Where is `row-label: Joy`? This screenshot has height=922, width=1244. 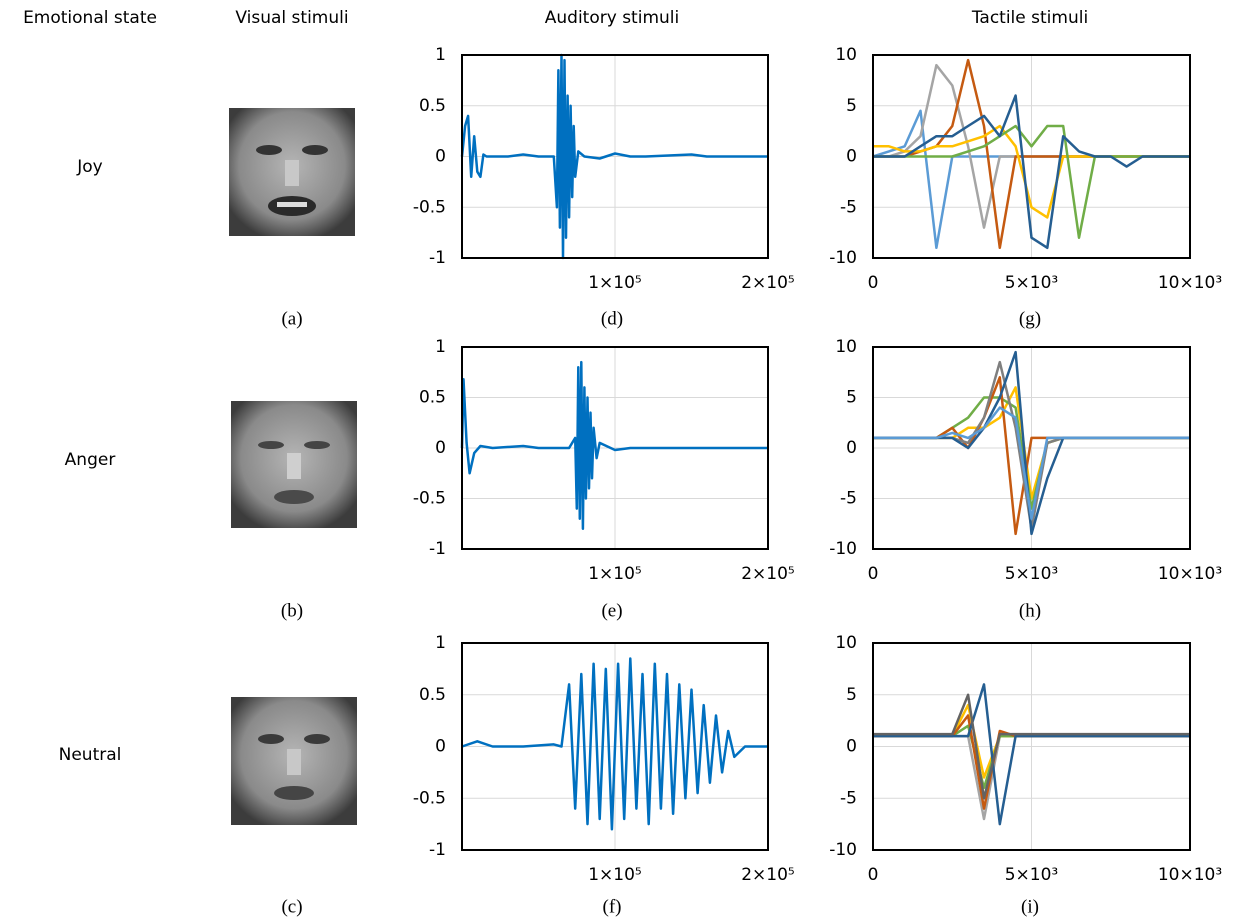
row-label: Joy is located at coordinates (89, 167).